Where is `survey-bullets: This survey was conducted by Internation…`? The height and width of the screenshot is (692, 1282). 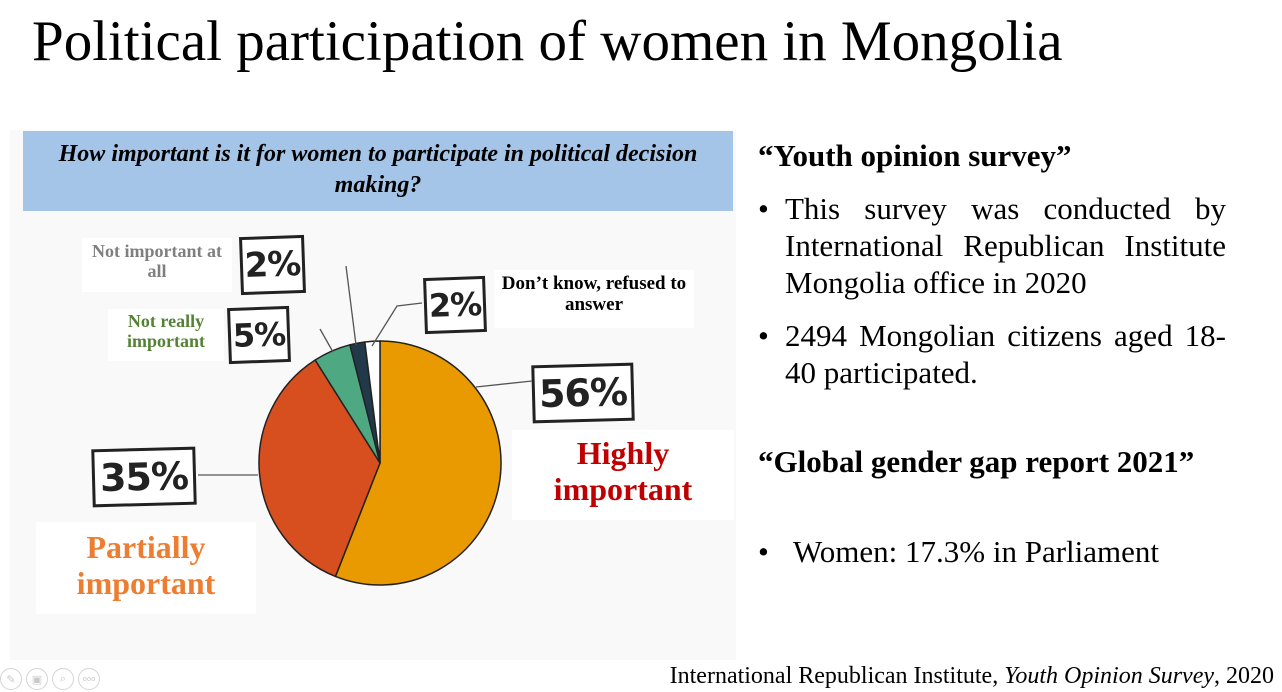 survey-bullets: This survey was conducted by Internation… is located at coordinates (992, 298).